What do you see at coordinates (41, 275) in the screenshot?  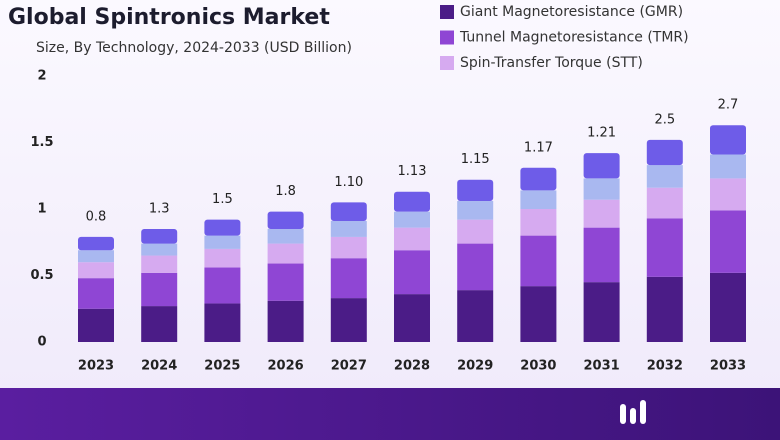 I see `y-tick-label: 0.5` at bounding box center [41, 275].